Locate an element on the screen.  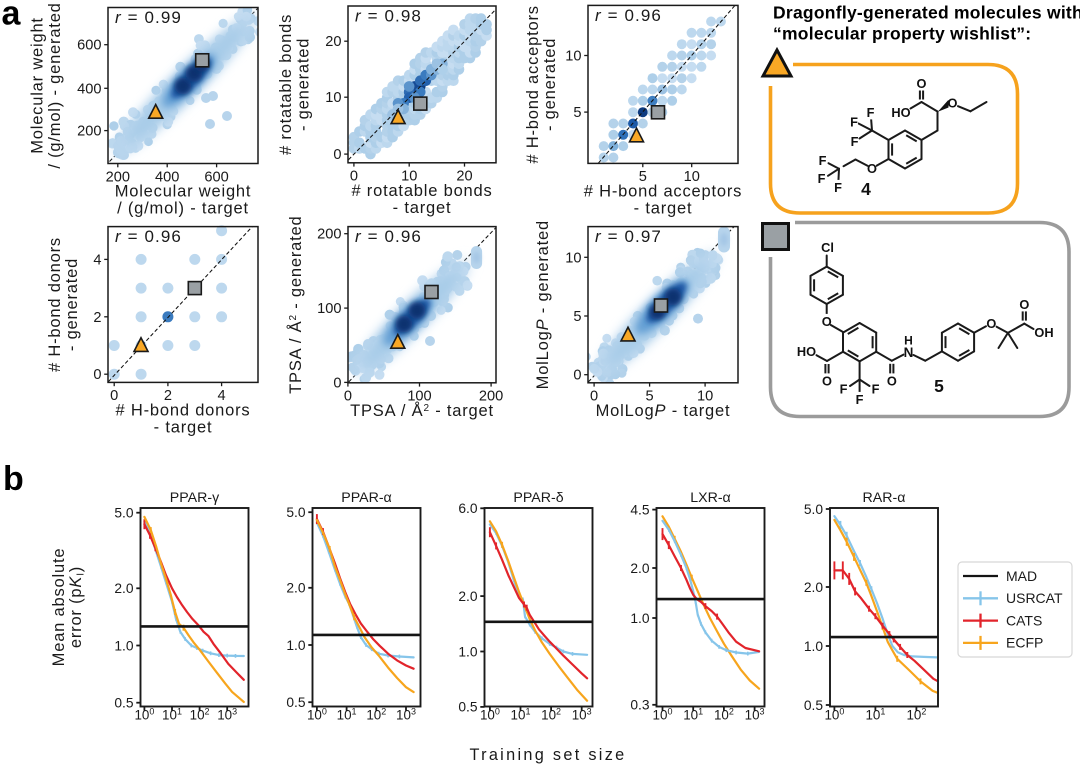
svg-text: 4.5 is located at coordinates (640, 509).